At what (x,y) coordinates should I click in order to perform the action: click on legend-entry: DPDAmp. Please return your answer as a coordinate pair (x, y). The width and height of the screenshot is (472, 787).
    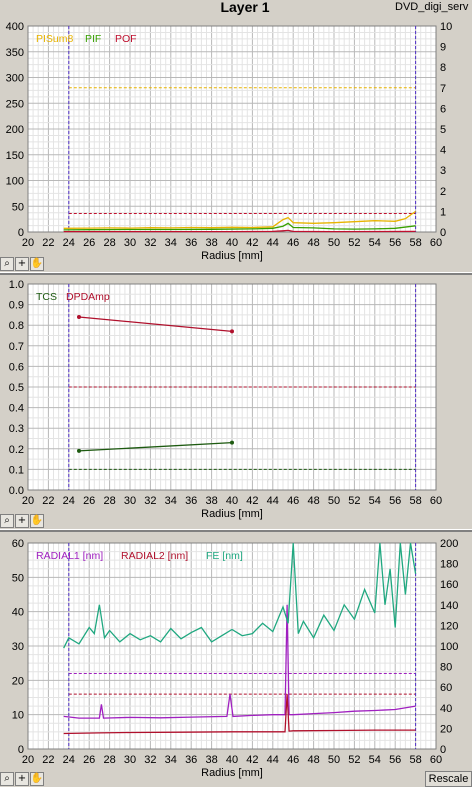
    Looking at the image, I should click on (88, 297).